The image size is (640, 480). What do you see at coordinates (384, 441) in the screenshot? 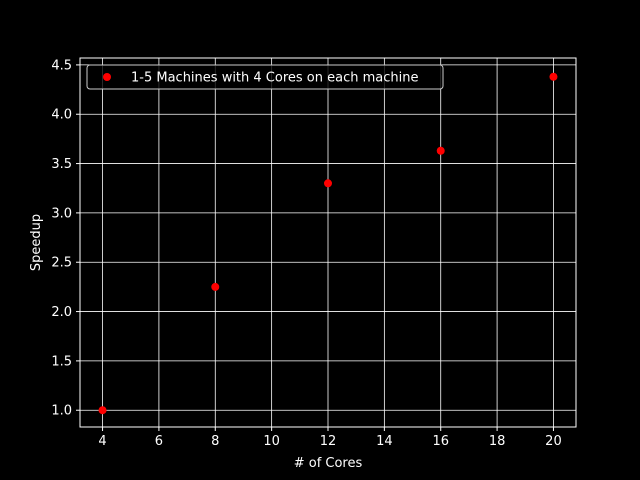
I see `x-tick-label: 14` at bounding box center [384, 441].